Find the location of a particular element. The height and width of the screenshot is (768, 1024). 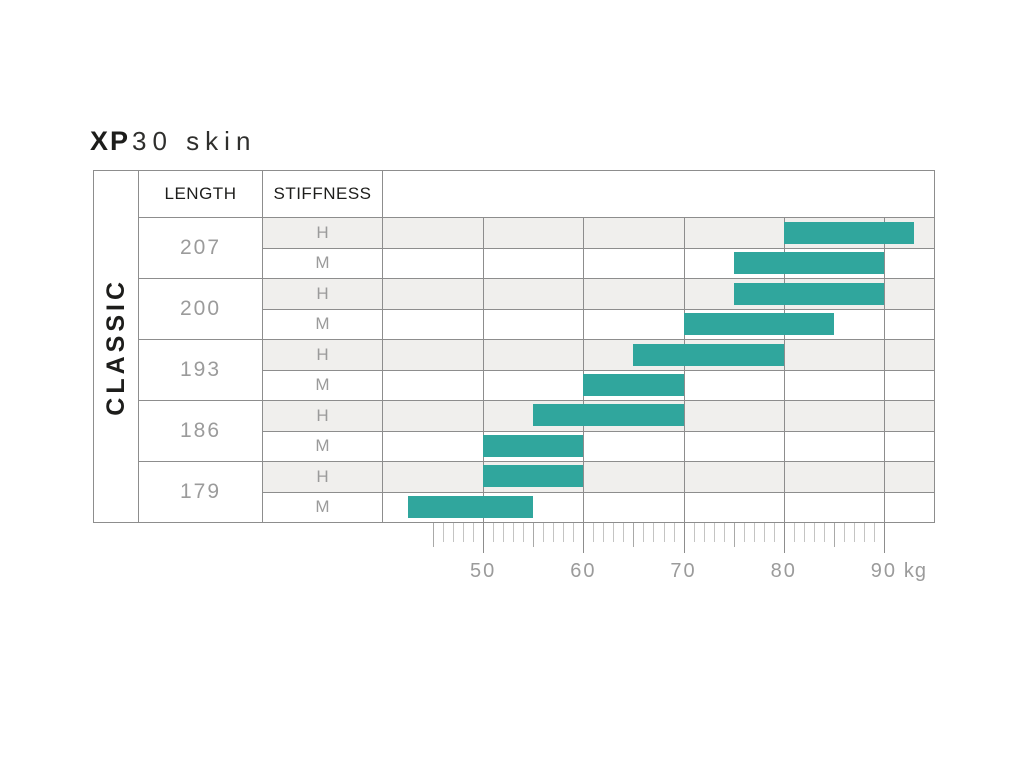

length-cell: 200 is located at coordinates (200, 309).